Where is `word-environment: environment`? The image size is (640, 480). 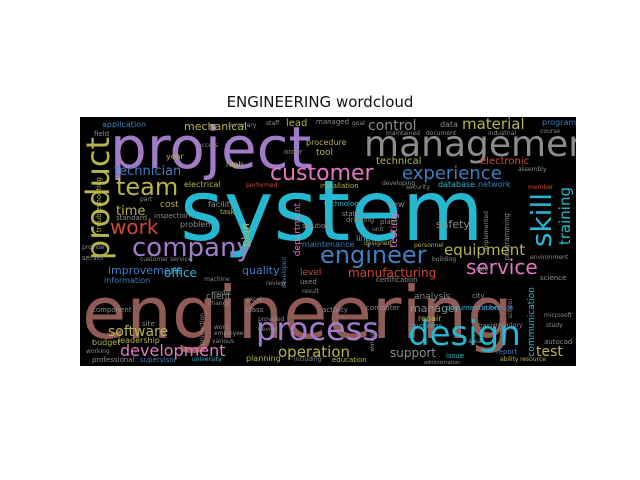
word-environment: environment is located at coordinates (549, 257).